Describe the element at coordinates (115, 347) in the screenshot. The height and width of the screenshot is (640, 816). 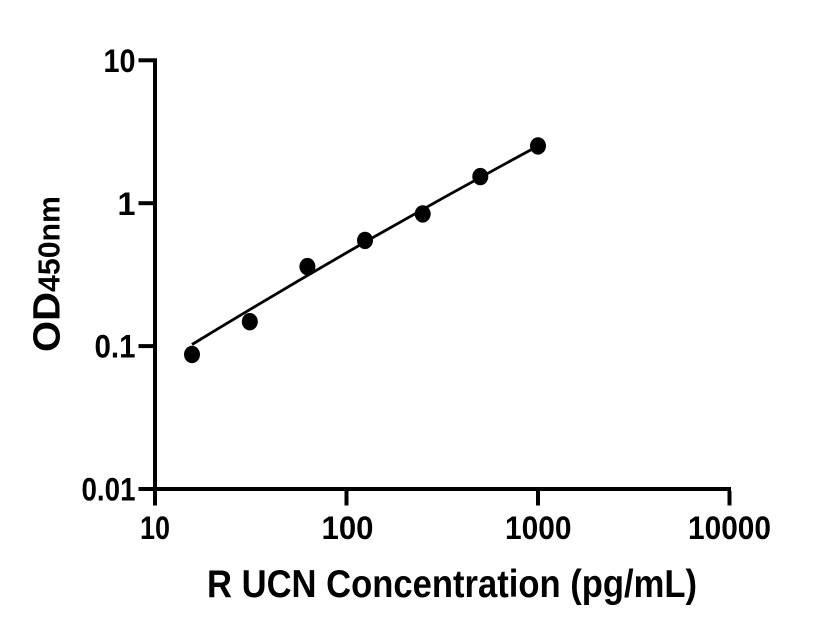
I see `svg-text: 0.1` at that location.